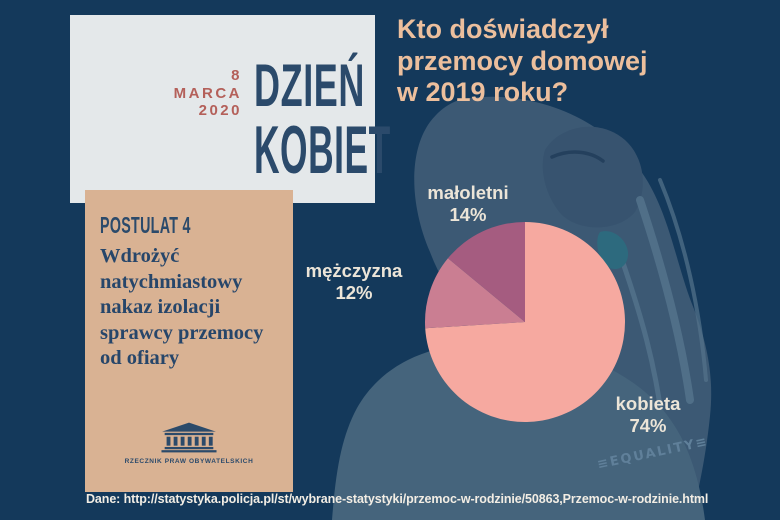 Image resolution: width=780 pixels, height=520 pixels. I want to click on question-line-1: Kto doświadczył, so click(503, 29).